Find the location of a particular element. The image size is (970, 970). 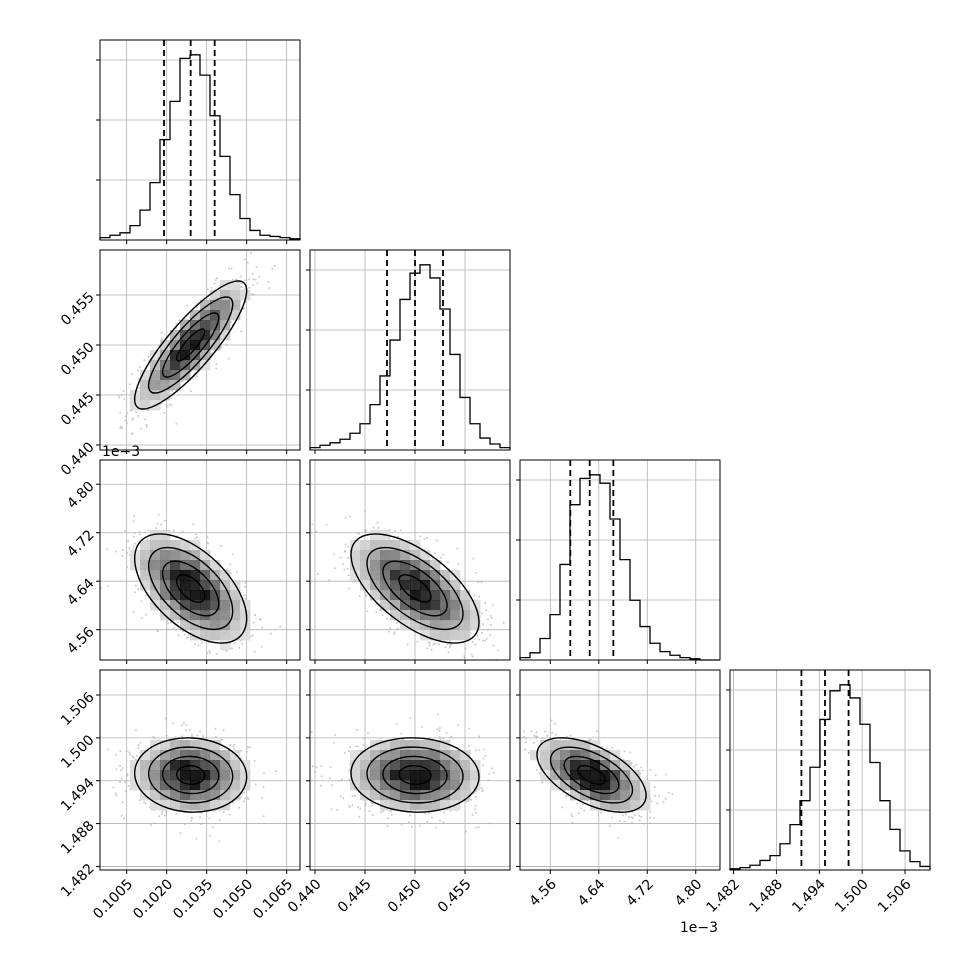

x-tick-label: 0.1050 is located at coordinates (233, 899).